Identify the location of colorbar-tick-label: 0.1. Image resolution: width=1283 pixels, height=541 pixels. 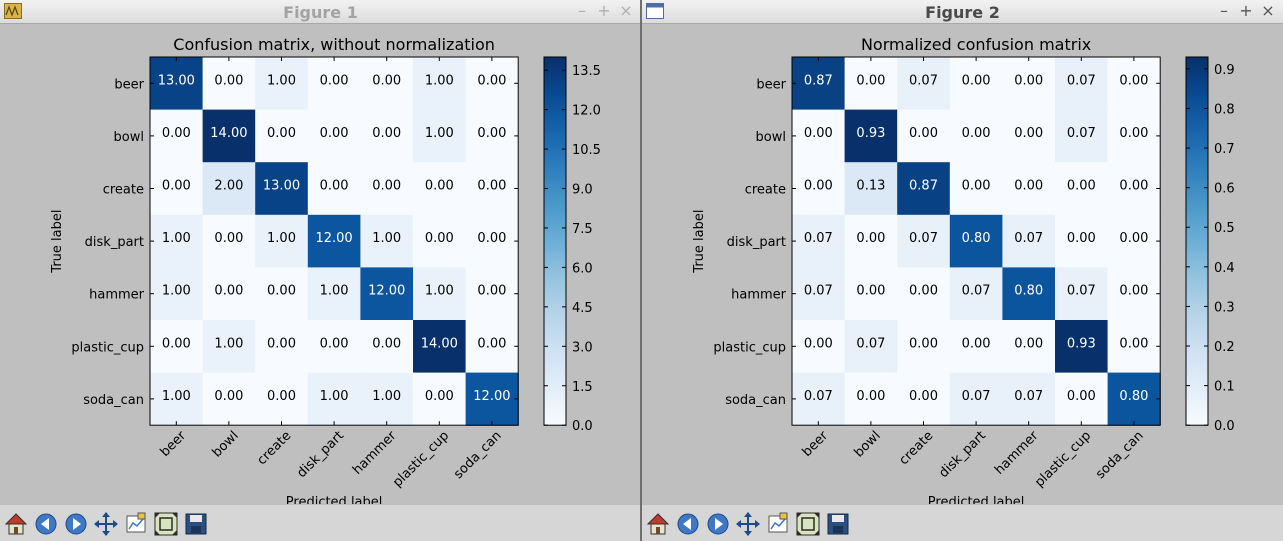
(1224, 387).